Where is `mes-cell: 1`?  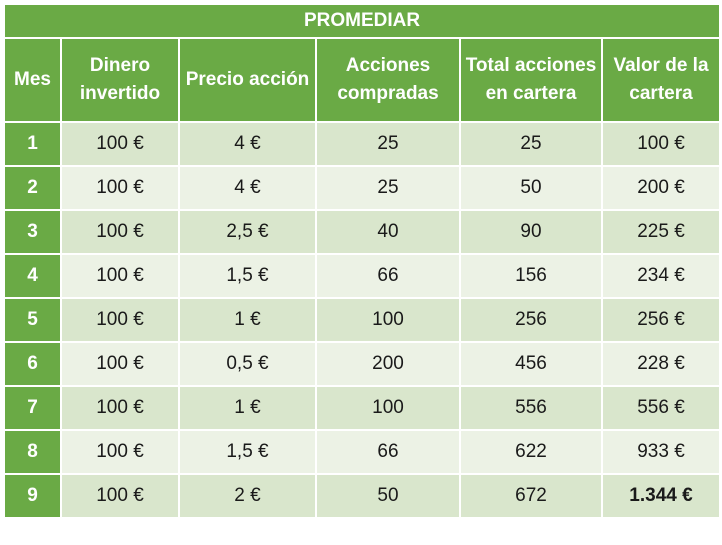
mes-cell: 1 is located at coordinates (32, 144).